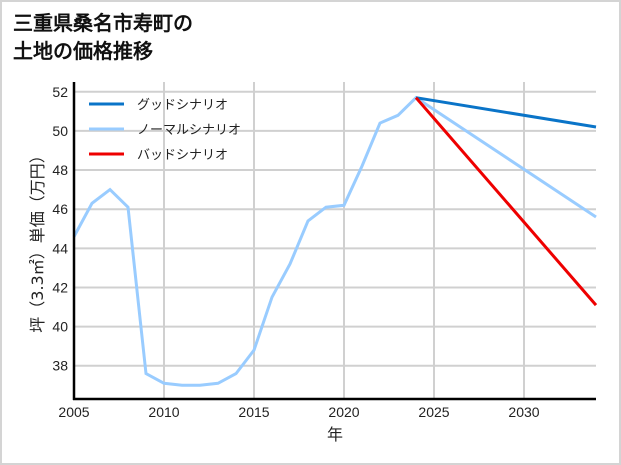 This screenshot has width=621, height=465. Describe the element at coordinates (163, 412) in the screenshot. I see `x-tick-label: 2010` at that location.